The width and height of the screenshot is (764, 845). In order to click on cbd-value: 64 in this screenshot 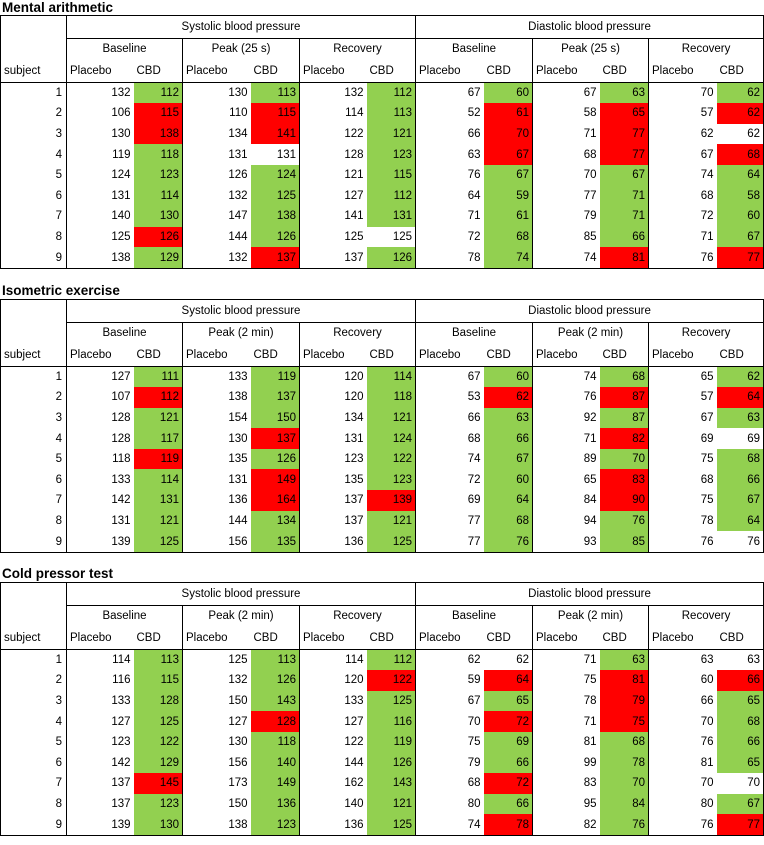, I will do `click(740, 397)`.